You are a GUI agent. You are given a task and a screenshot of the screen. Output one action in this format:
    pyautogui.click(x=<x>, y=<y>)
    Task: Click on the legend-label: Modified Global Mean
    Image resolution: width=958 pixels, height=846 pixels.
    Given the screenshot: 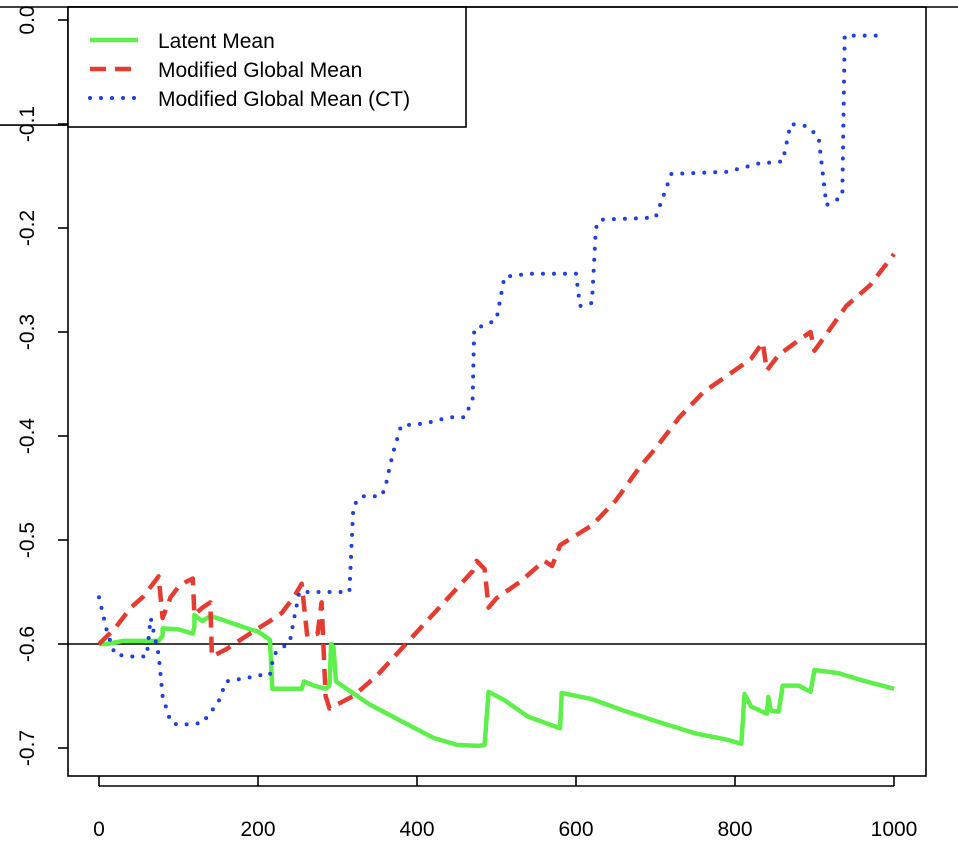 What is the action you would take?
    pyautogui.click(x=260, y=70)
    